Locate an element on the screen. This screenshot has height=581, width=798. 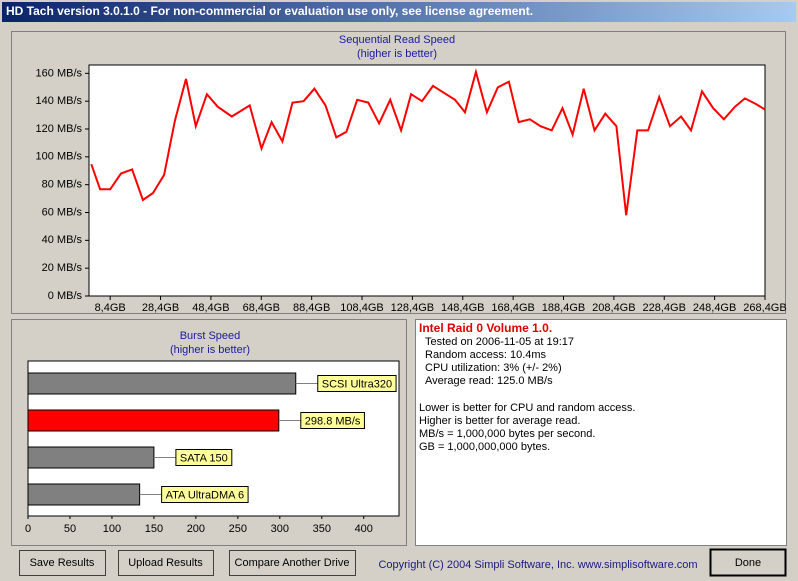
x-tick-label: 150 is located at coordinates (154, 529).